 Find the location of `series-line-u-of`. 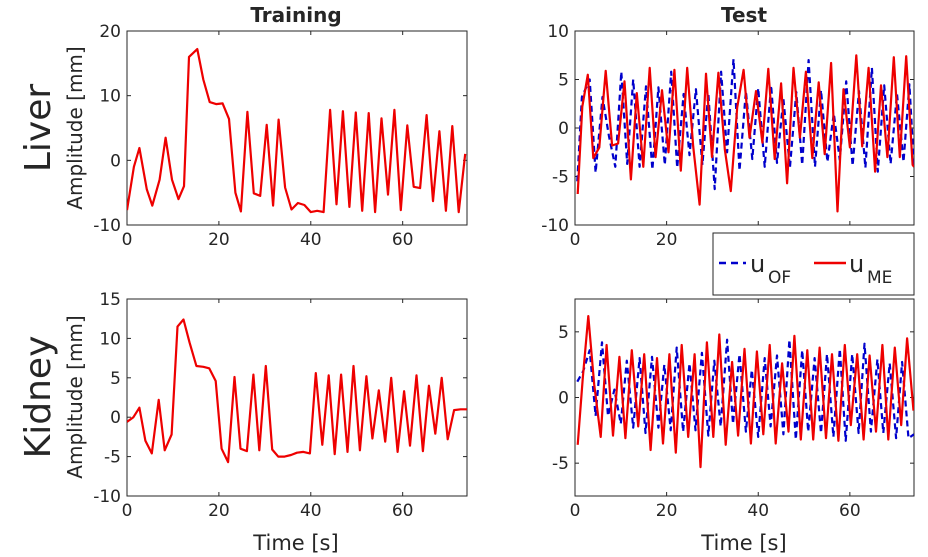

series-line-u-of is located at coordinates (745, 390).